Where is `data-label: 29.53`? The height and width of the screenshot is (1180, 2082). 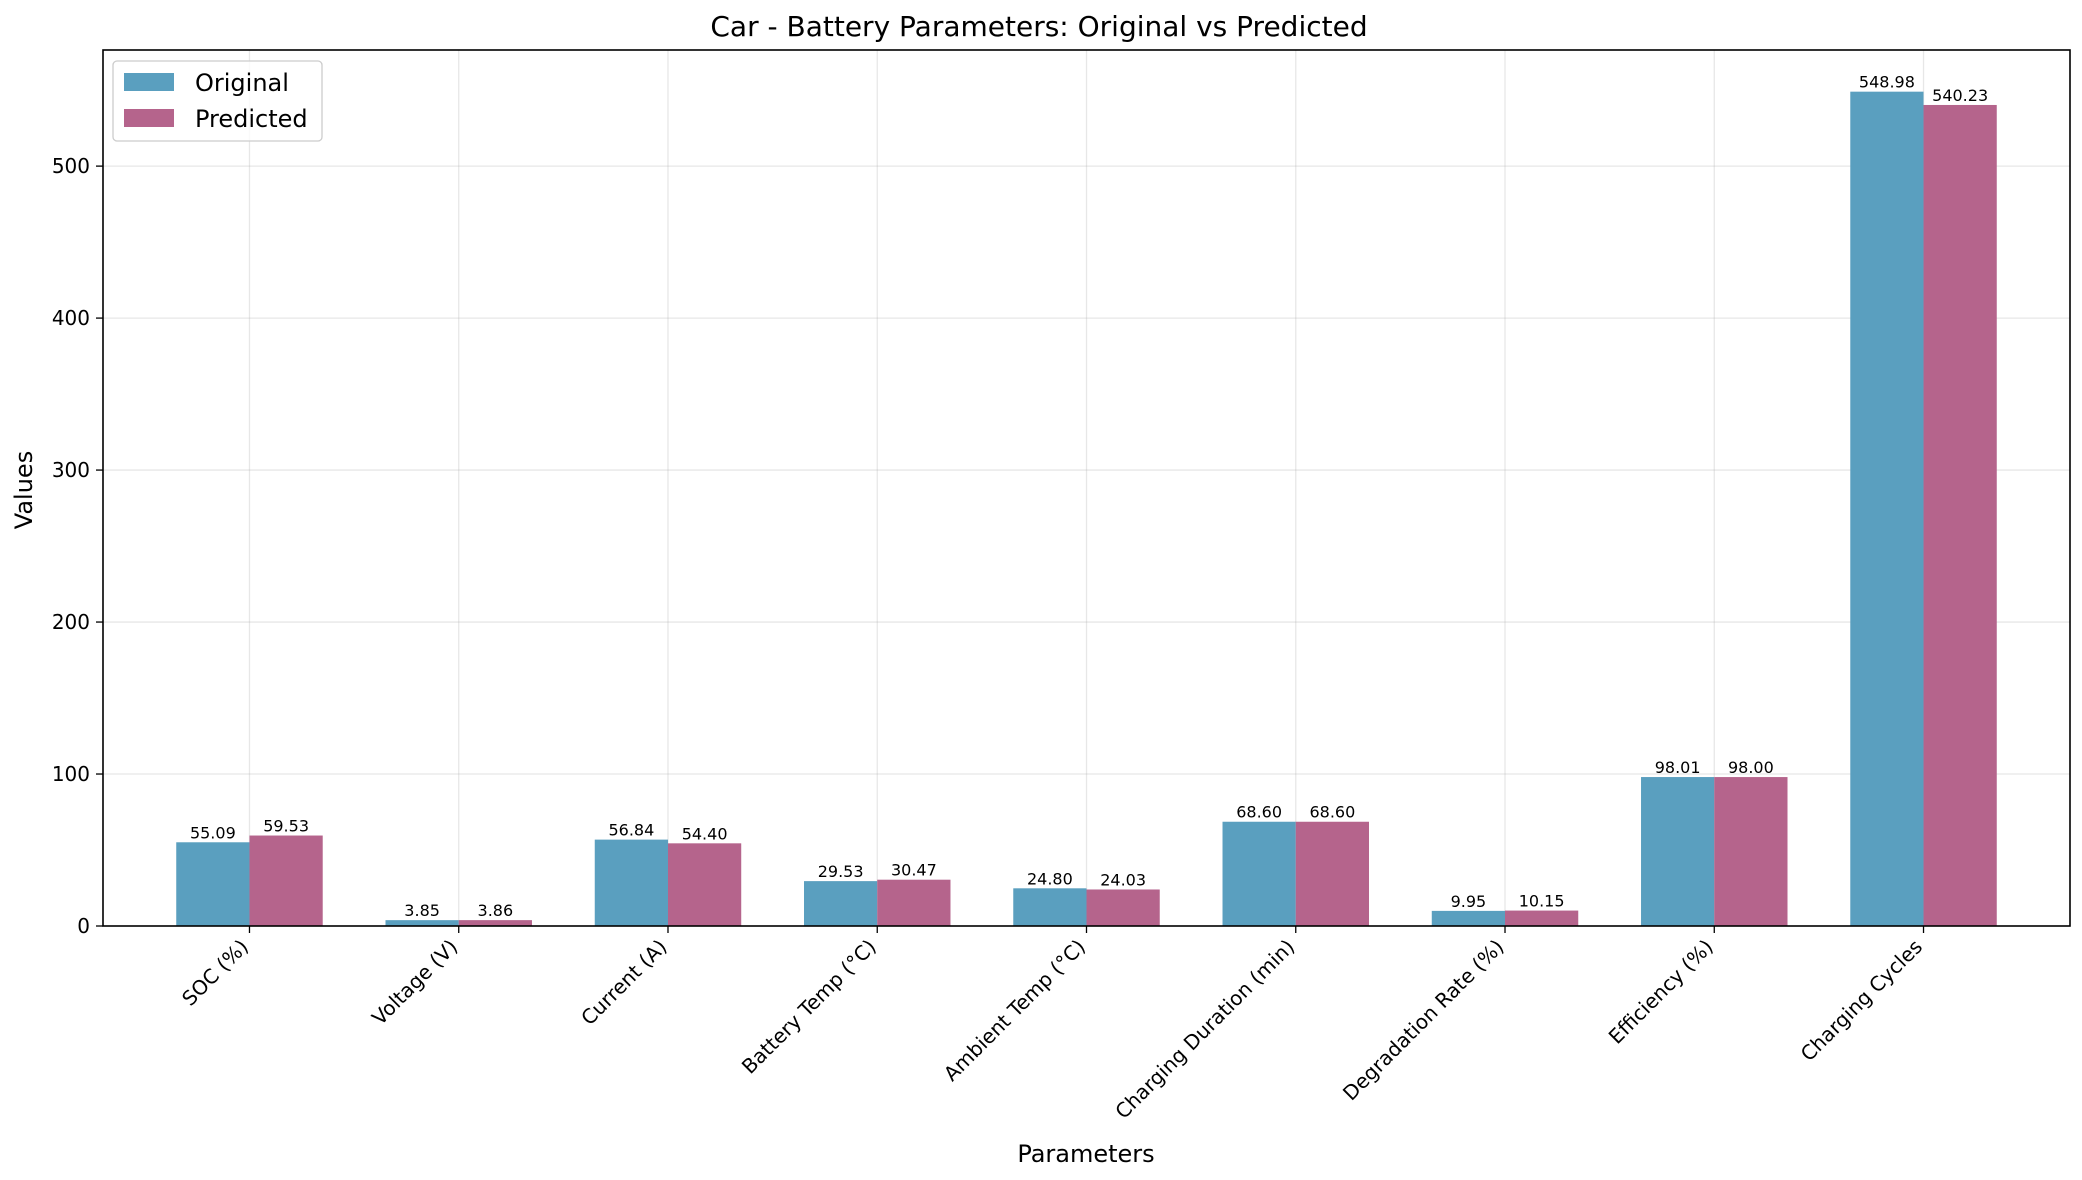 data-label: 29.53 is located at coordinates (841, 871).